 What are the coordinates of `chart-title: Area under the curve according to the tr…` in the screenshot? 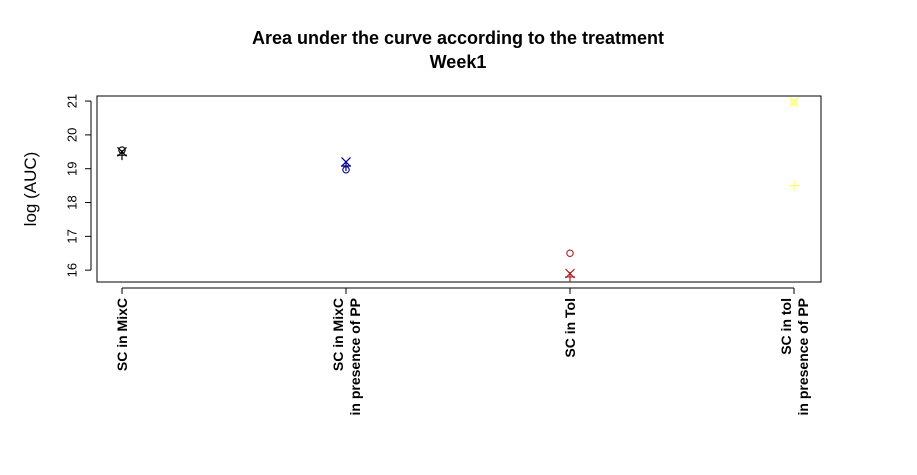 It's located at (458, 38).